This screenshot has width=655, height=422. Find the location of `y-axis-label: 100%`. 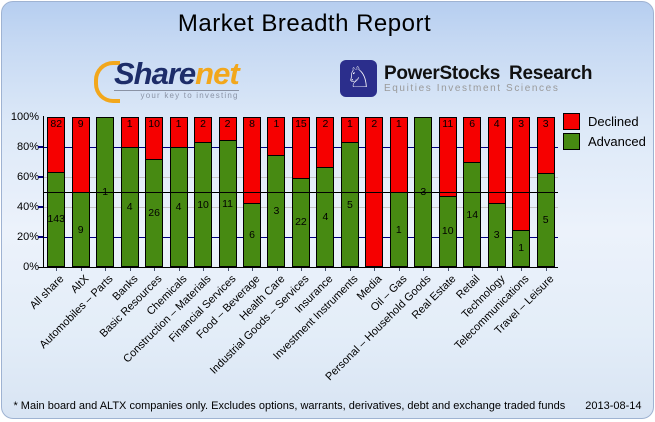

y-axis-label: 100% is located at coordinates (24, 117).